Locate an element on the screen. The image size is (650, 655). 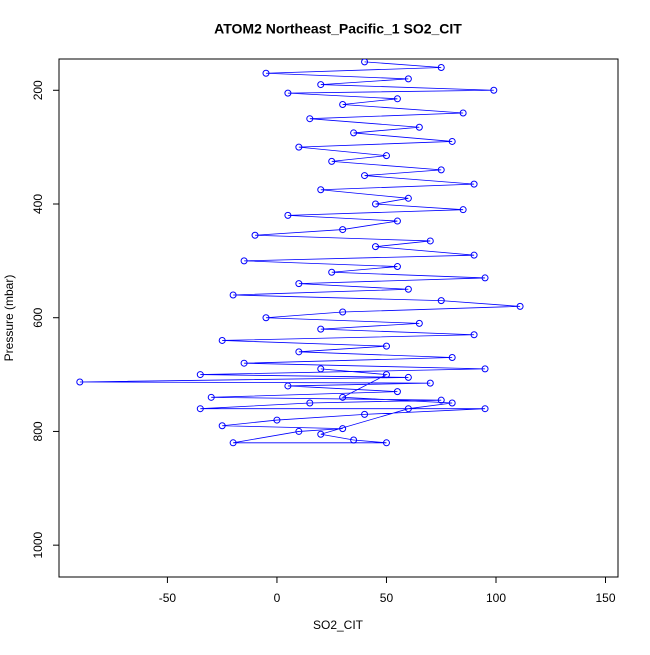
x-tick-label: 100 is located at coordinates (496, 598).